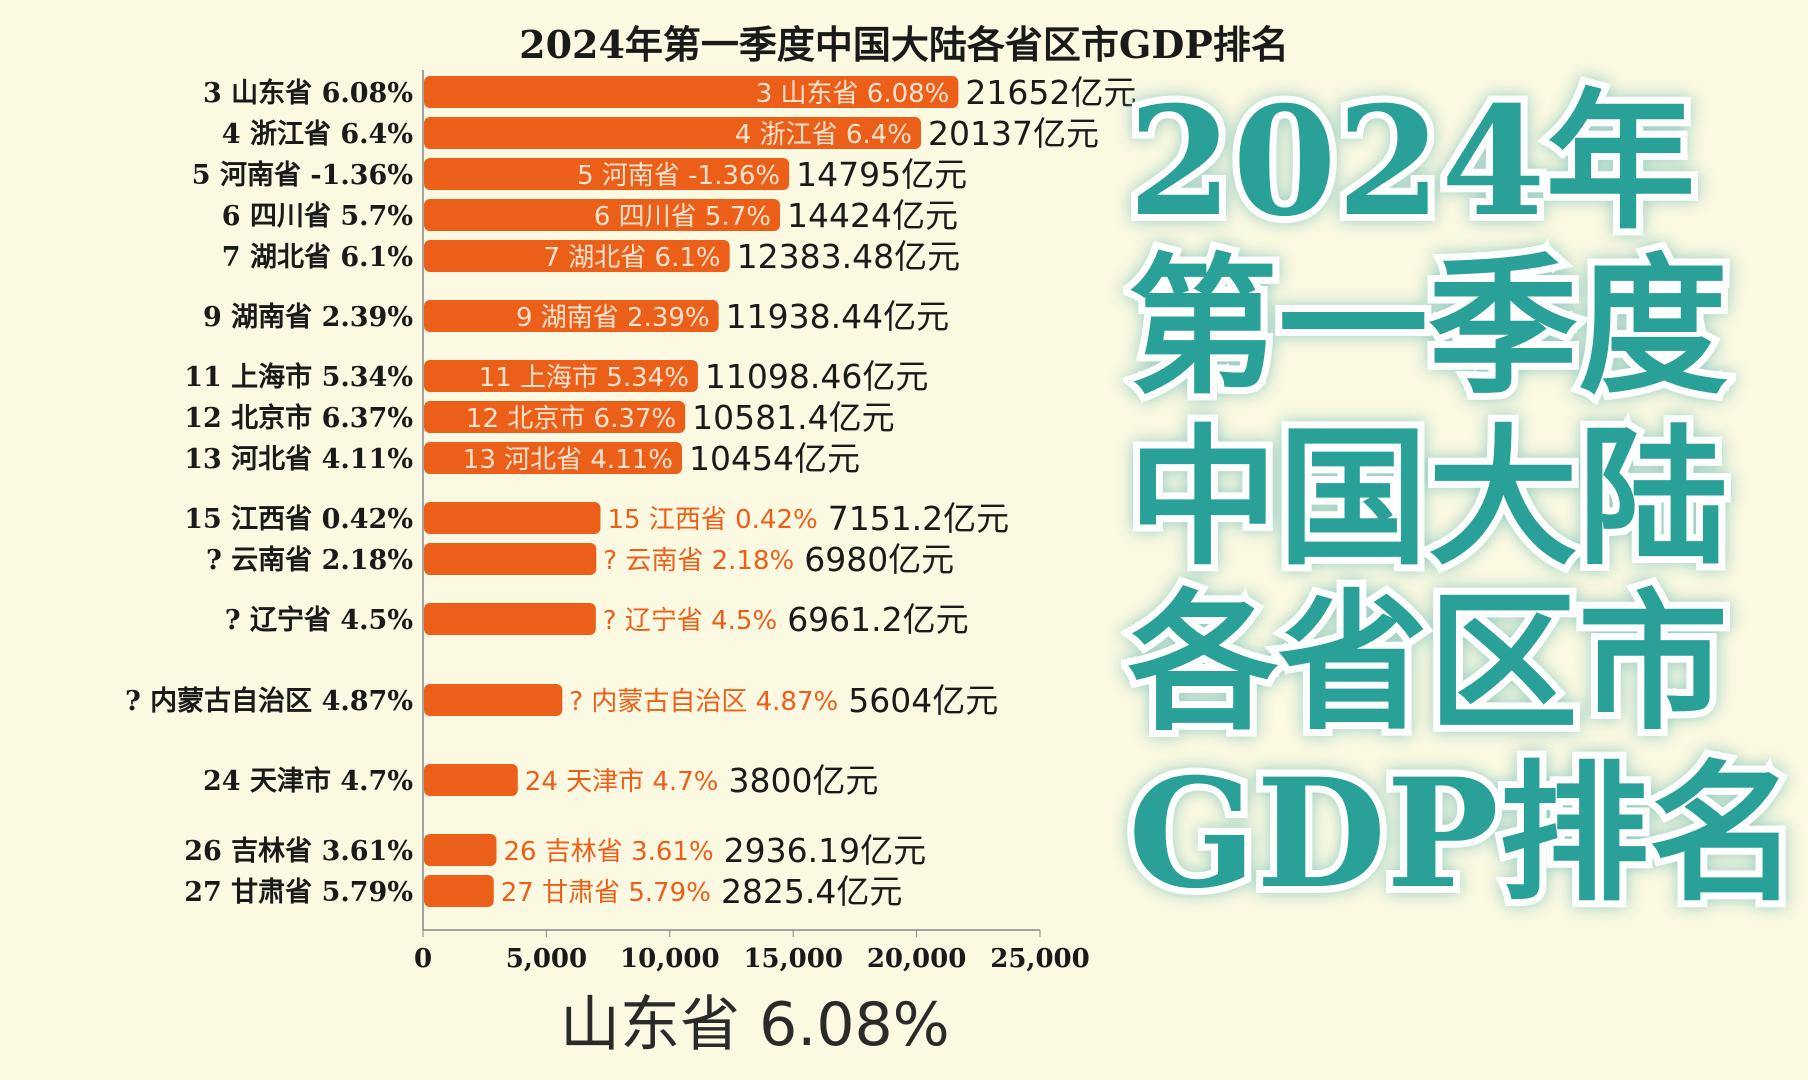  Describe the element at coordinates (584, 378) in the screenshot. I see `bar-inner-label: 11 上海市 5.34%` at that location.